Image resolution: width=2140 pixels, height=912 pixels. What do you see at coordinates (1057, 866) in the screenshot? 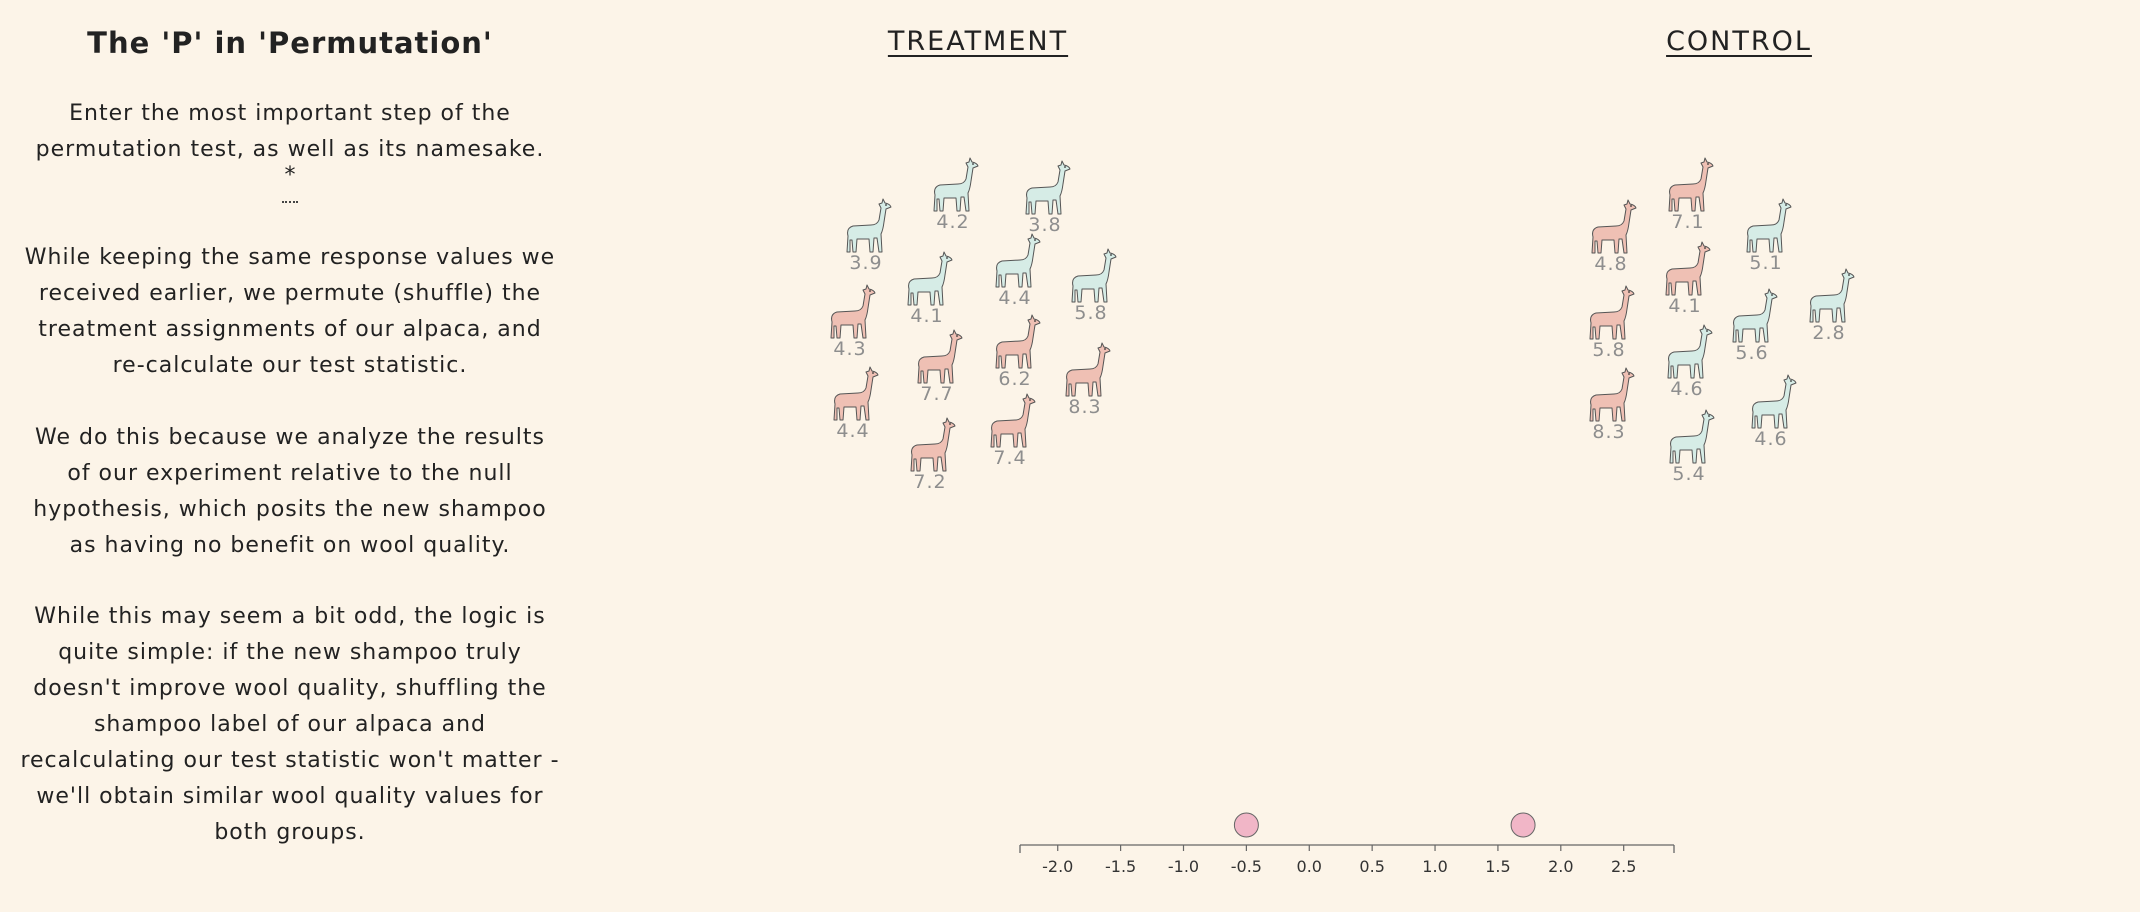
I see `axis-tick-label: -2.0` at bounding box center [1057, 866].